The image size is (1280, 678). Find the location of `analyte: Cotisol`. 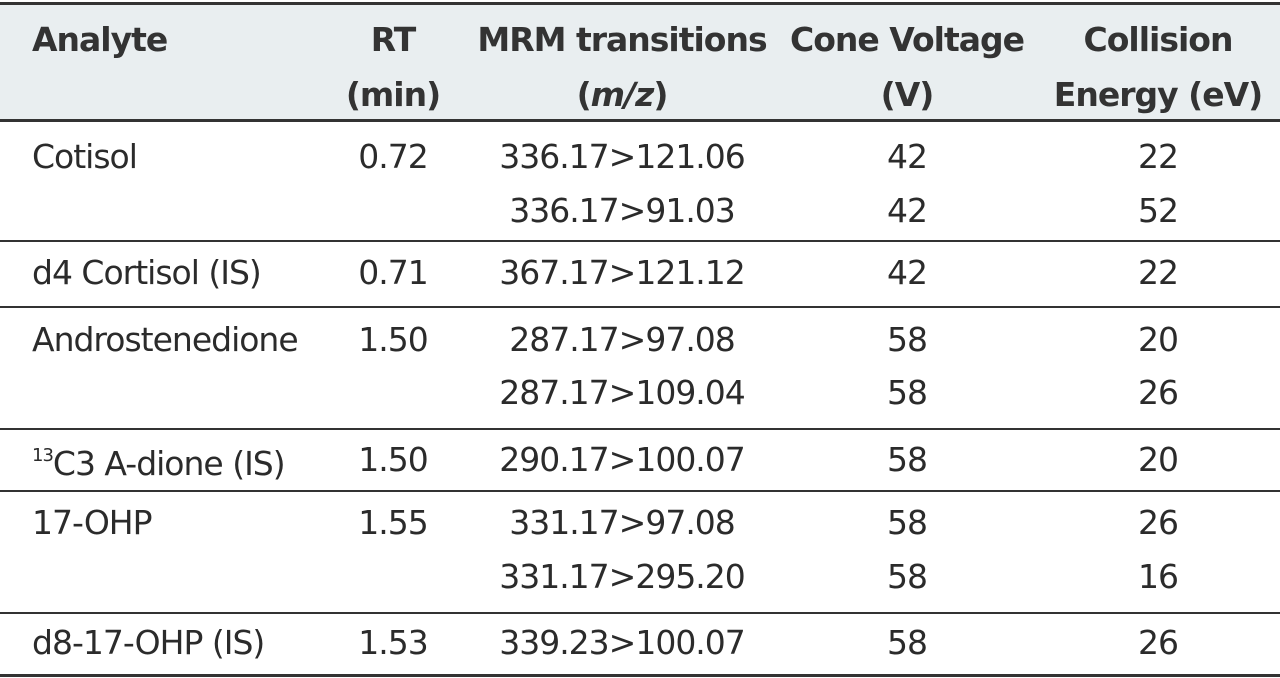

analyte: Cotisol is located at coordinates (85, 157).